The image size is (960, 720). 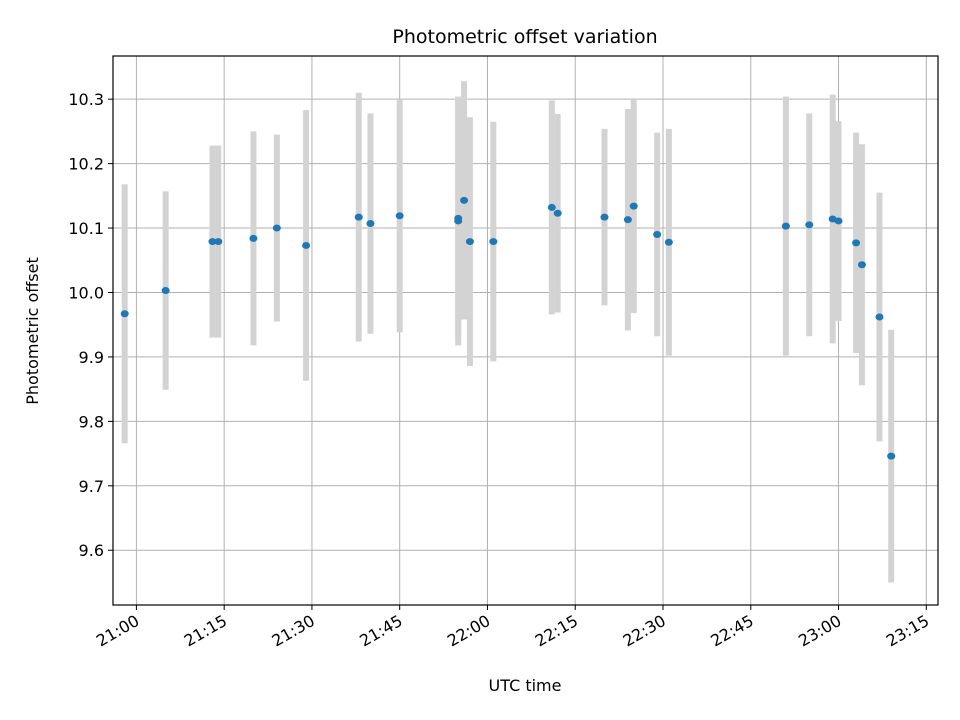 I want to click on x-tick-label: 23:00, so click(x=819, y=631).